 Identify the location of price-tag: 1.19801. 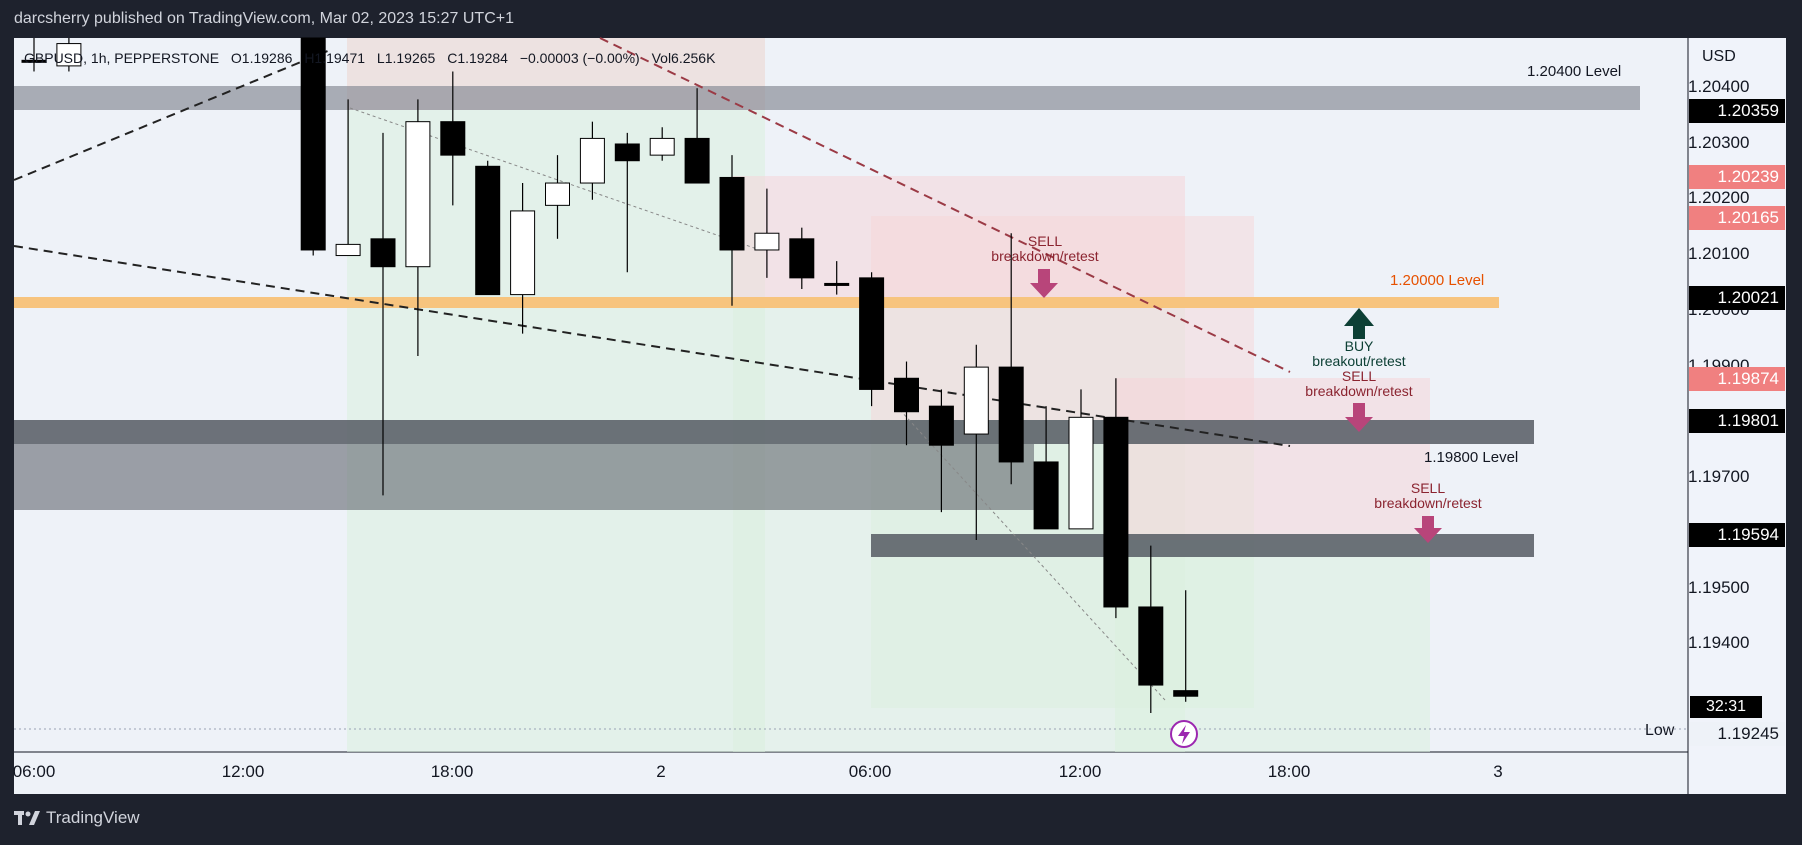
(1737, 421).